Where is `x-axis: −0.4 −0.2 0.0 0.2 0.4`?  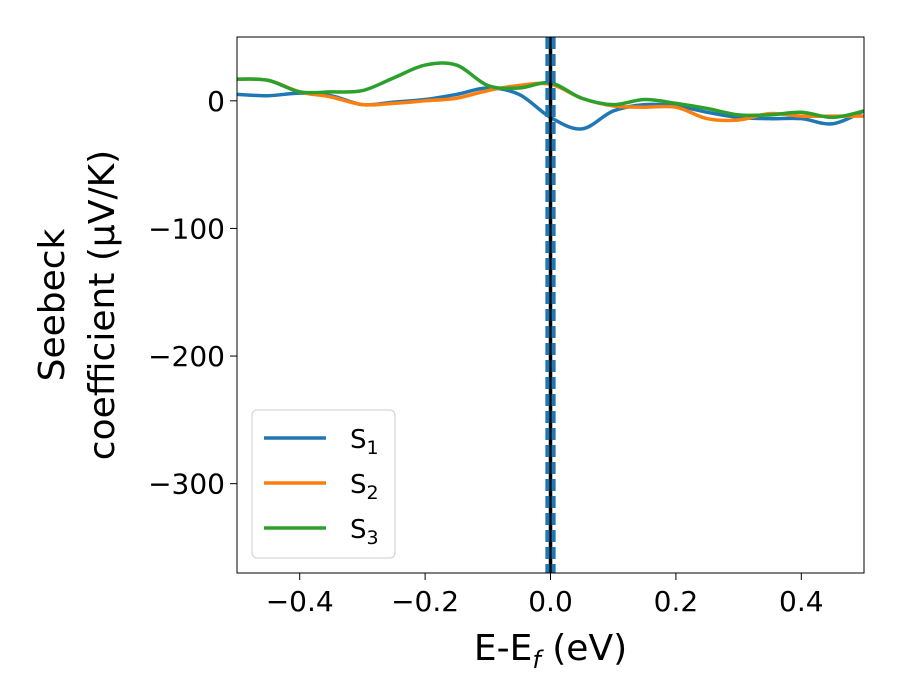
x-axis: −0.4 −0.2 0.0 0.2 0.4 is located at coordinates (545, 595).